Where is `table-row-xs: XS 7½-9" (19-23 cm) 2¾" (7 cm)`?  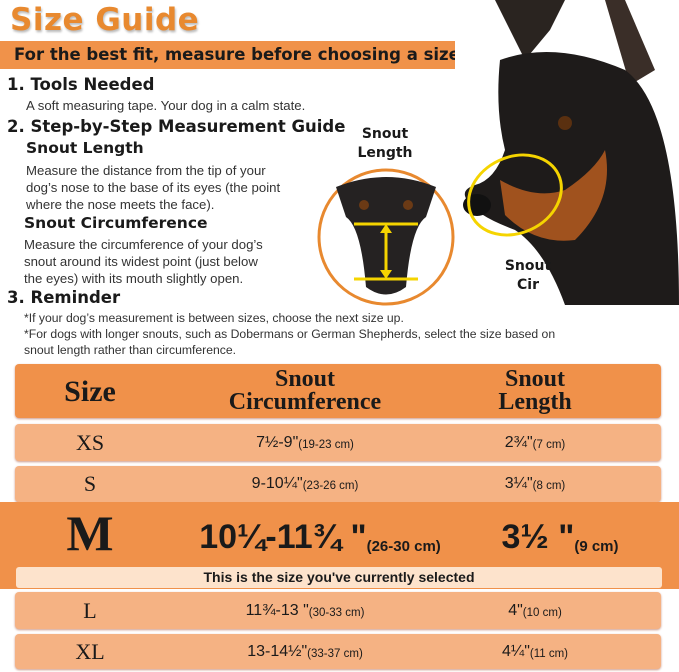 table-row-xs: XS 7½-9" (19-23 cm) 2¾" (7 cm) is located at coordinates (338, 442).